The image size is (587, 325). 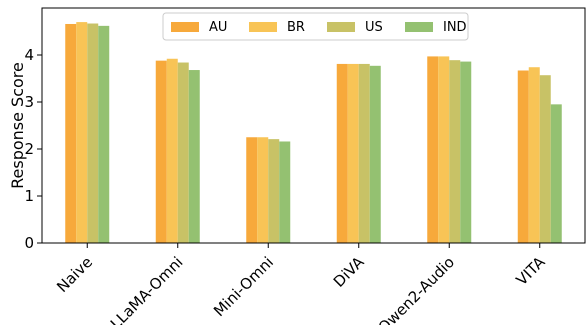 What do you see at coordinates (296, 27) in the screenshot?
I see `legend-label-br: BR` at bounding box center [296, 27].